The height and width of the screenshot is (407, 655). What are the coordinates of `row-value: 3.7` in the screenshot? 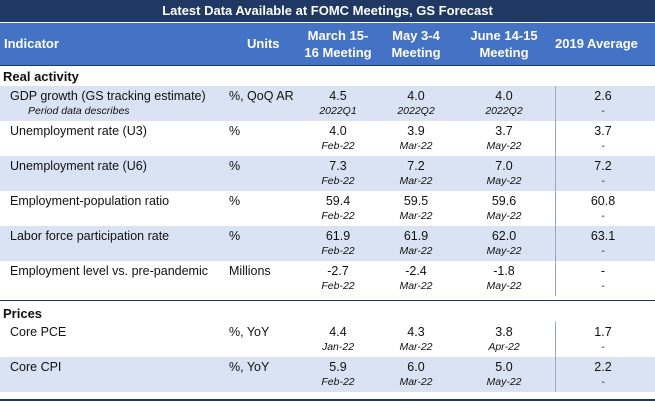 It's located at (504, 131).